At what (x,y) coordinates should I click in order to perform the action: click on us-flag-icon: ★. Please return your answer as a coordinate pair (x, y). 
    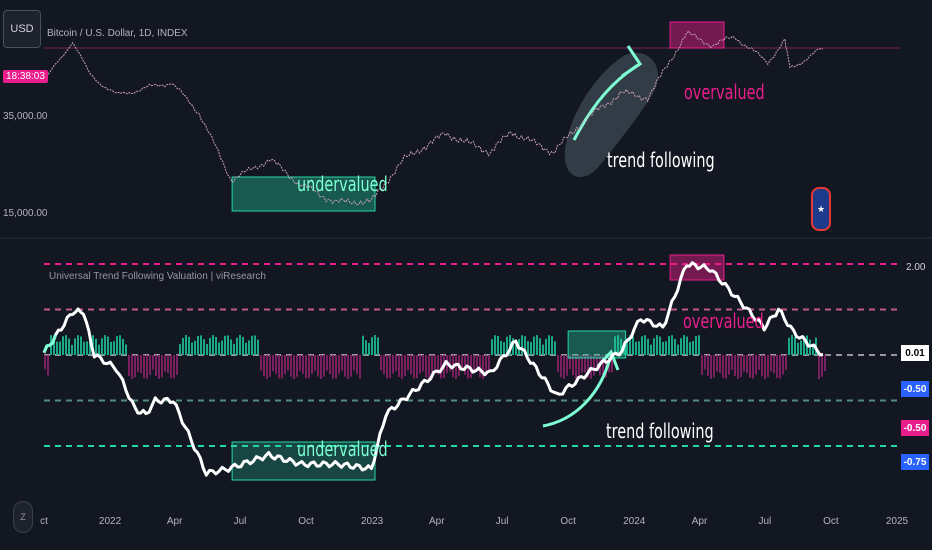
    Looking at the image, I should click on (821, 209).